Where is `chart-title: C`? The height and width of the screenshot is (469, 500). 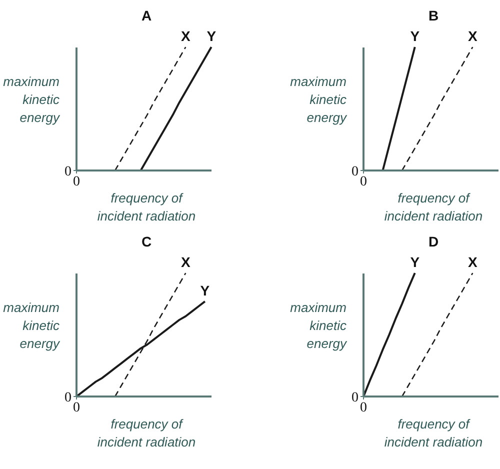
chart-title: C is located at coordinates (146, 242).